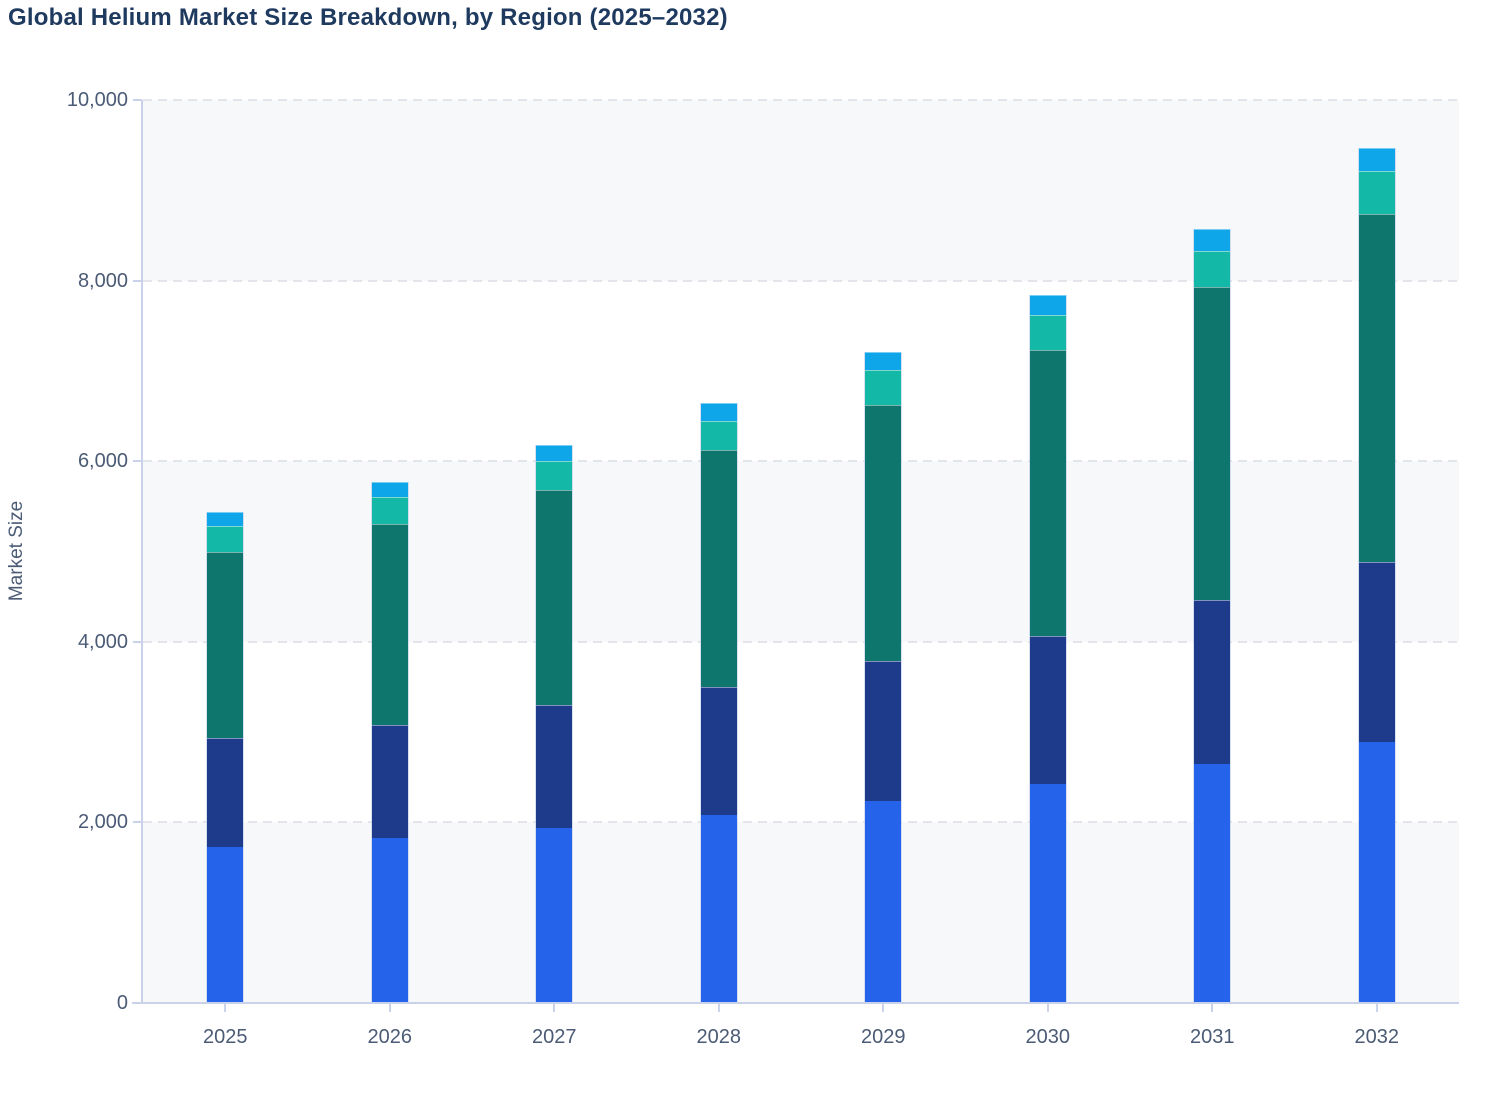  What do you see at coordinates (1047, 492) in the screenshot?
I see `bar-2030-dark-teal-segment` at bounding box center [1047, 492].